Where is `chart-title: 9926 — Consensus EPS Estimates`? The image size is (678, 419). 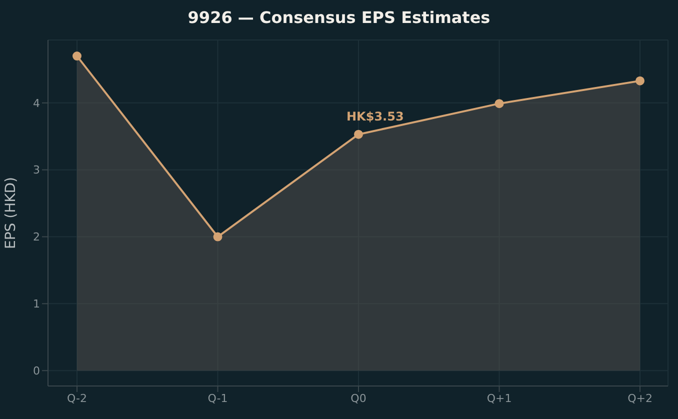
chart-title: 9926 — Consensus EPS Estimates is located at coordinates (339, 17).